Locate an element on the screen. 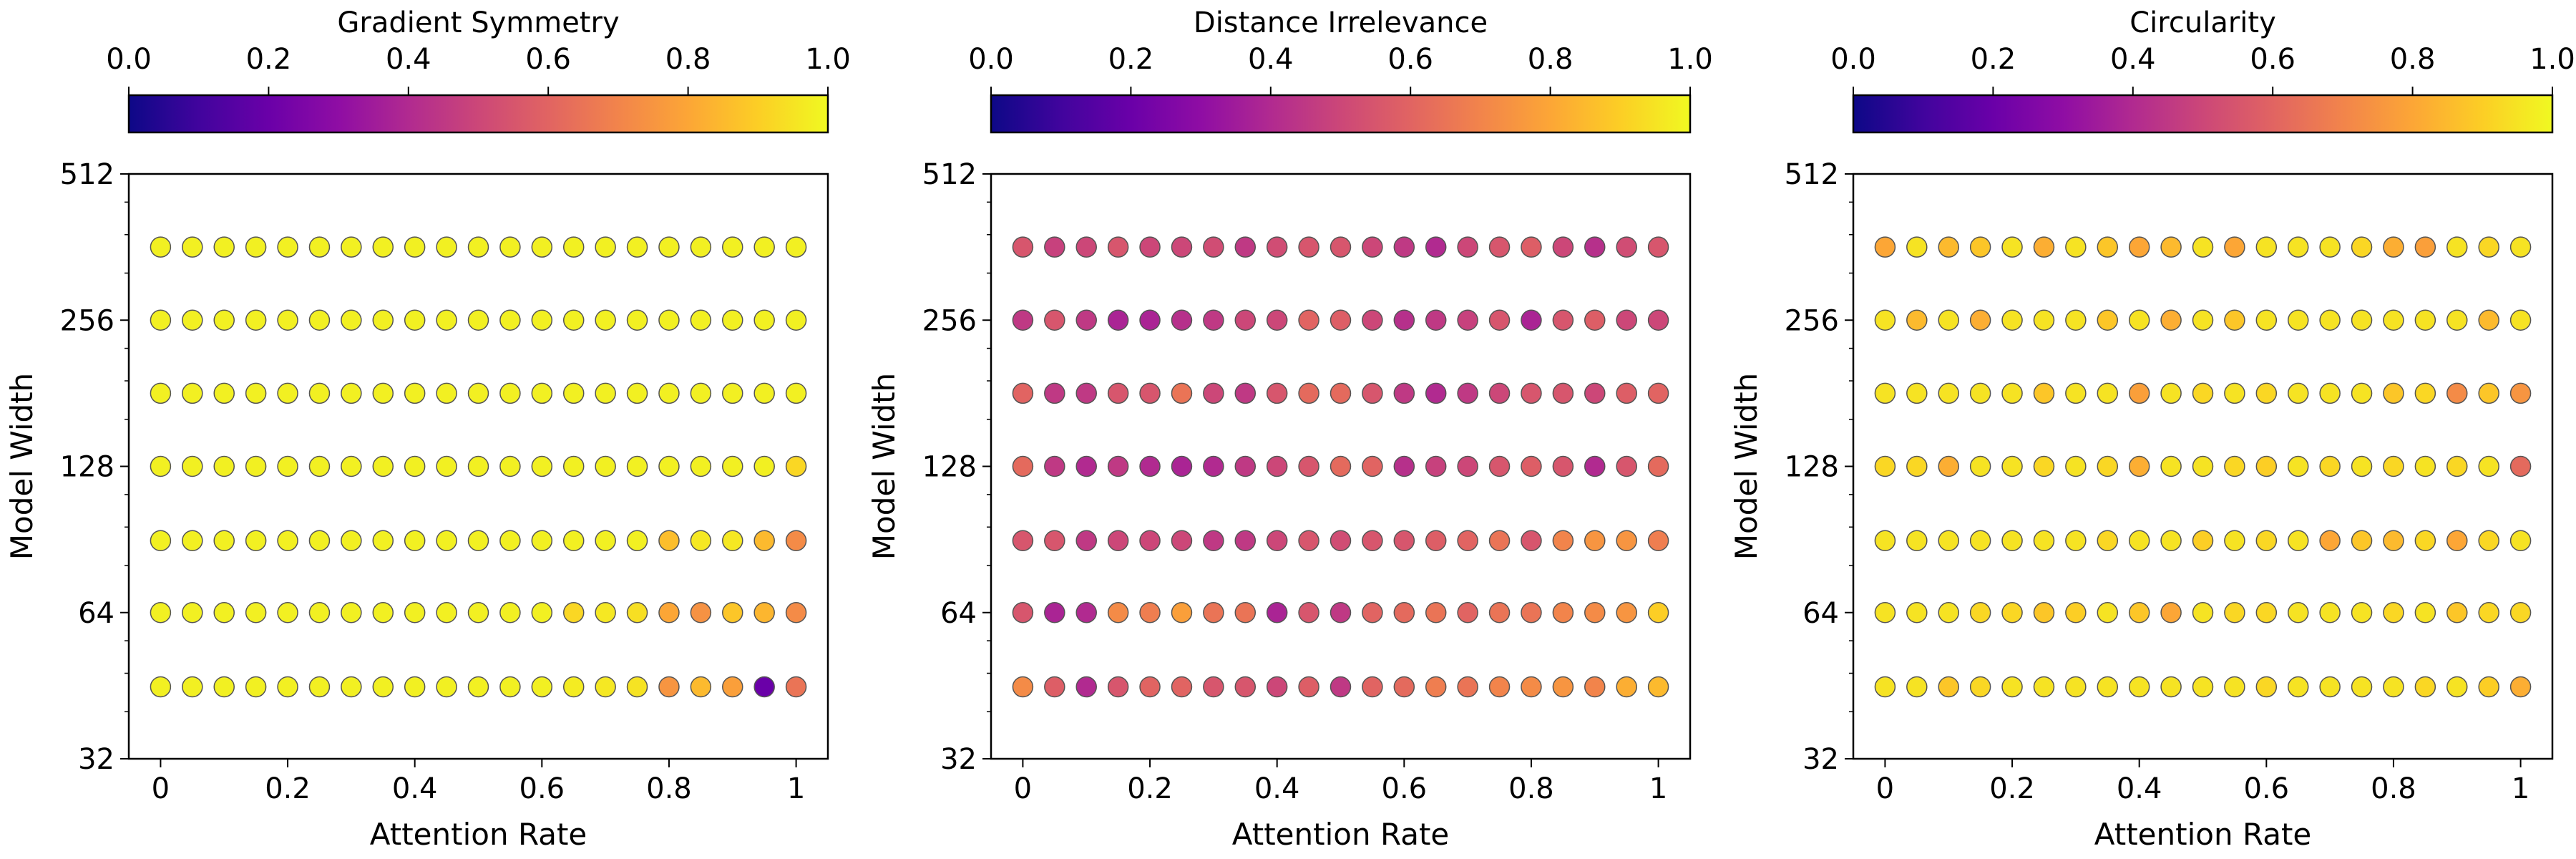 The width and height of the screenshot is (2576, 859). colorbar-tick-label: 1.0 is located at coordinates (828, 59).